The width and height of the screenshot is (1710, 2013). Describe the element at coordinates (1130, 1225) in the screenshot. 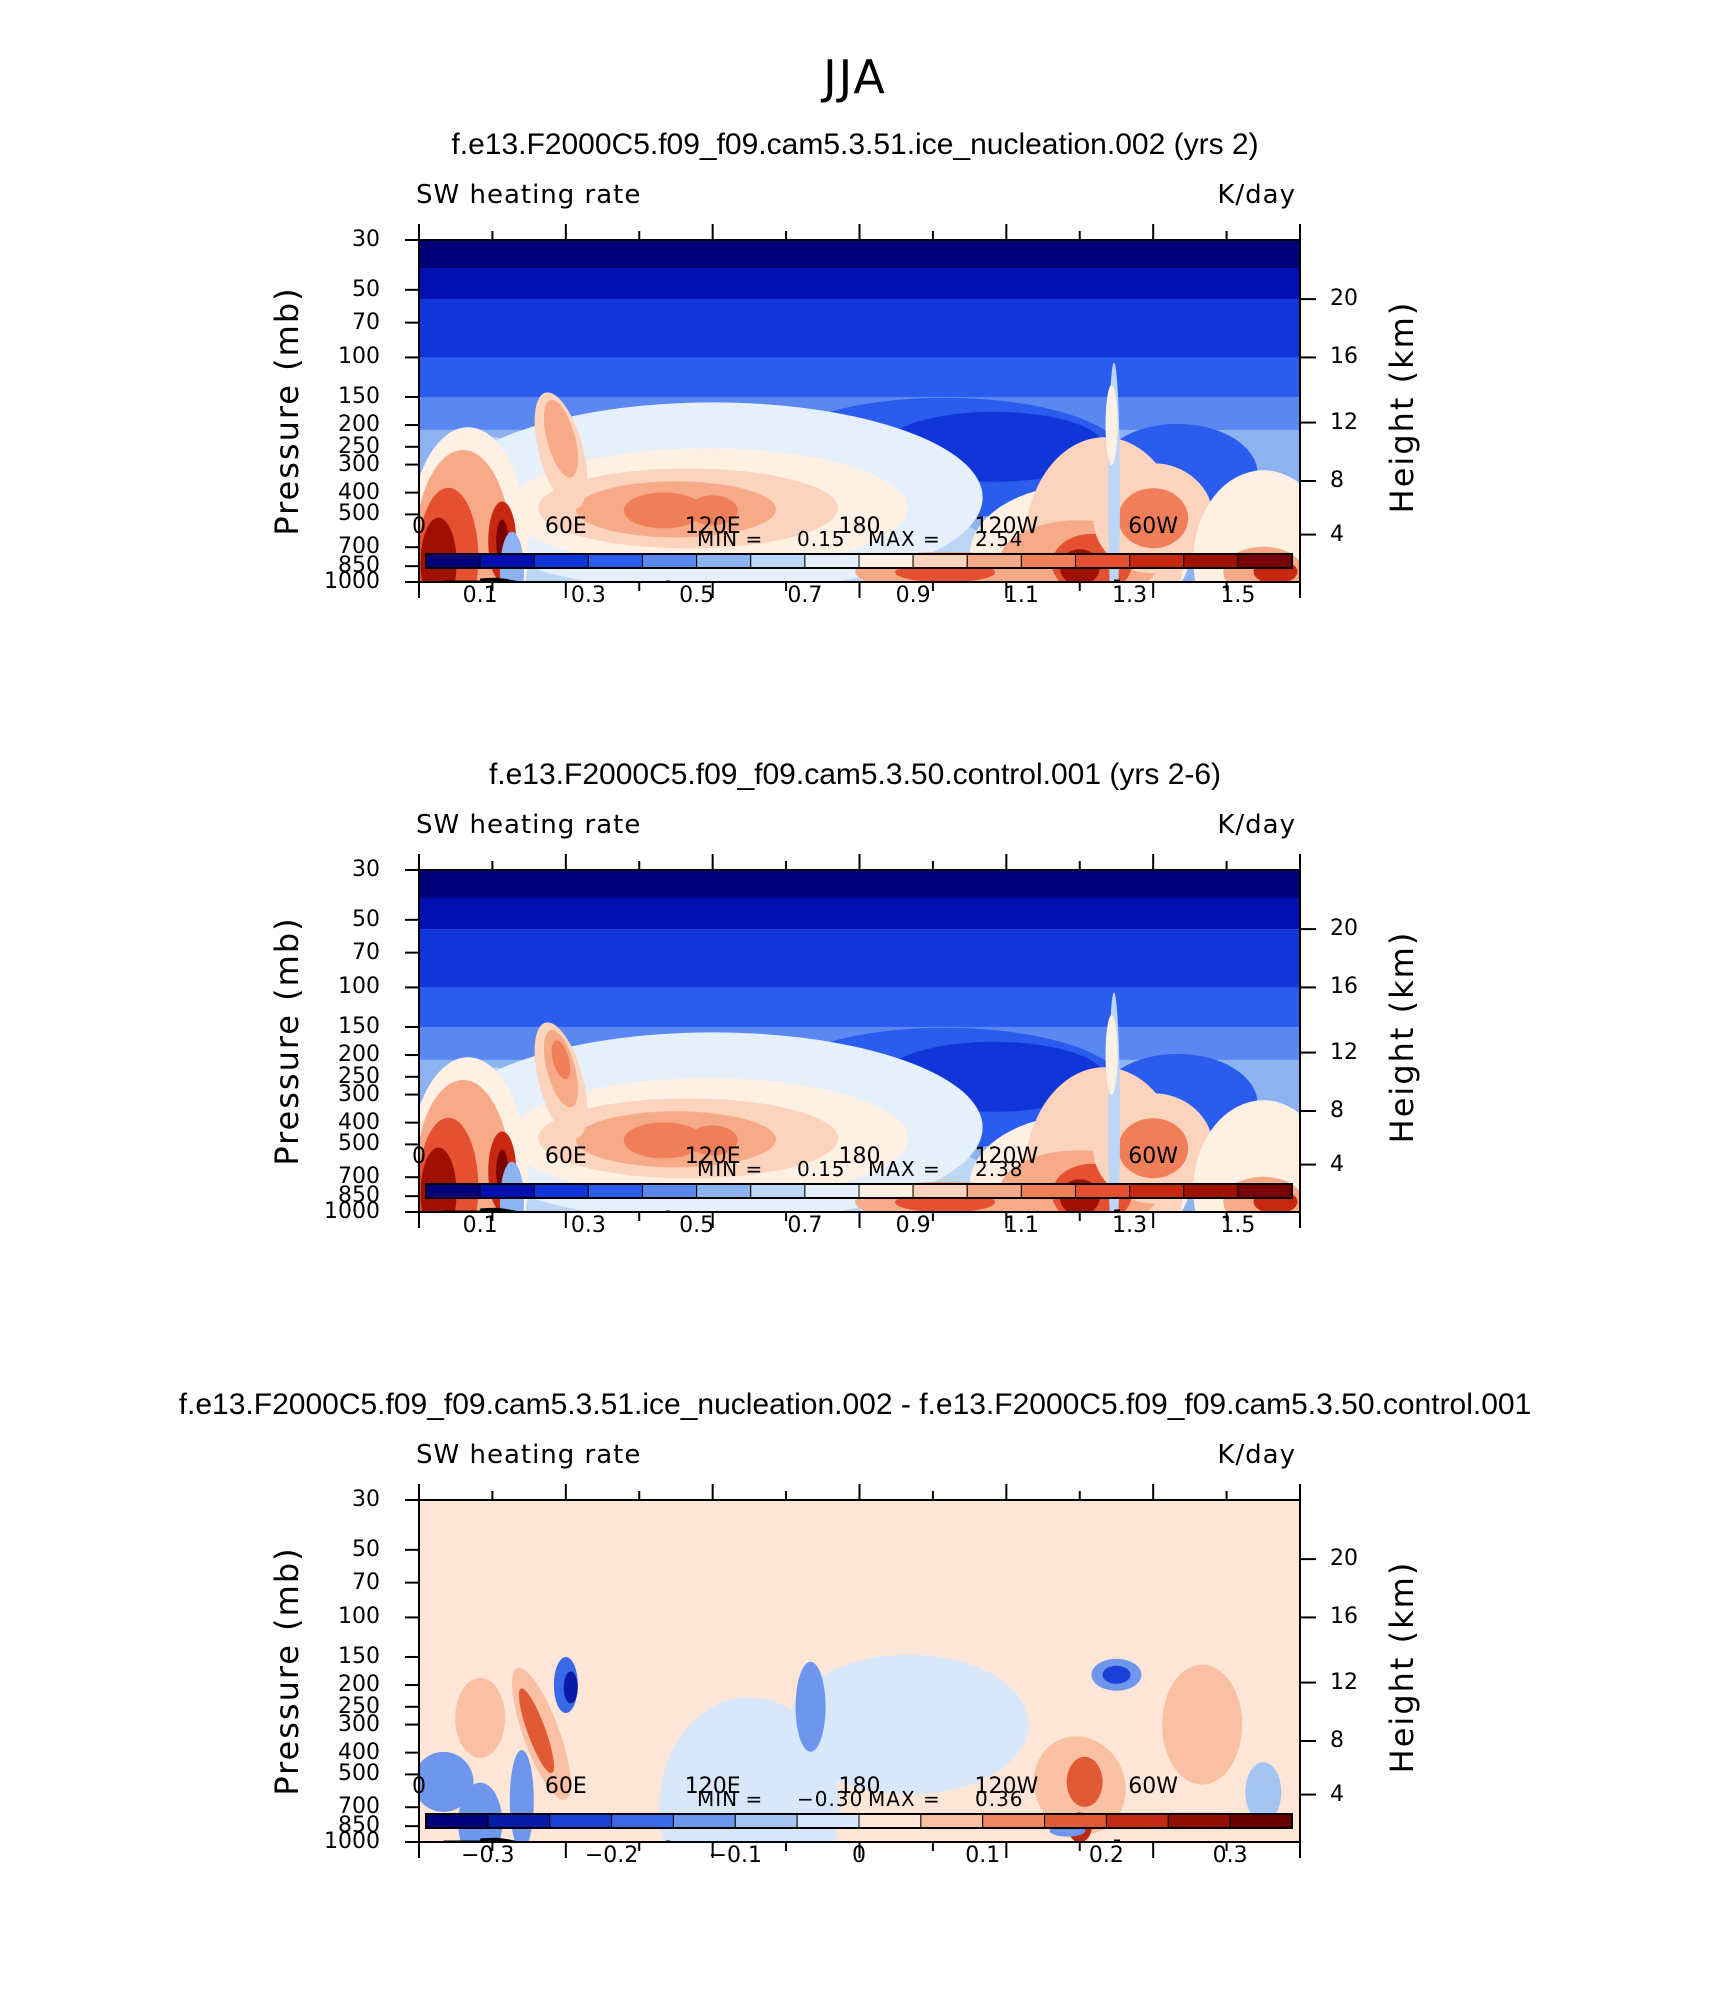

I see `colorbar-label: 1.3` at that location.